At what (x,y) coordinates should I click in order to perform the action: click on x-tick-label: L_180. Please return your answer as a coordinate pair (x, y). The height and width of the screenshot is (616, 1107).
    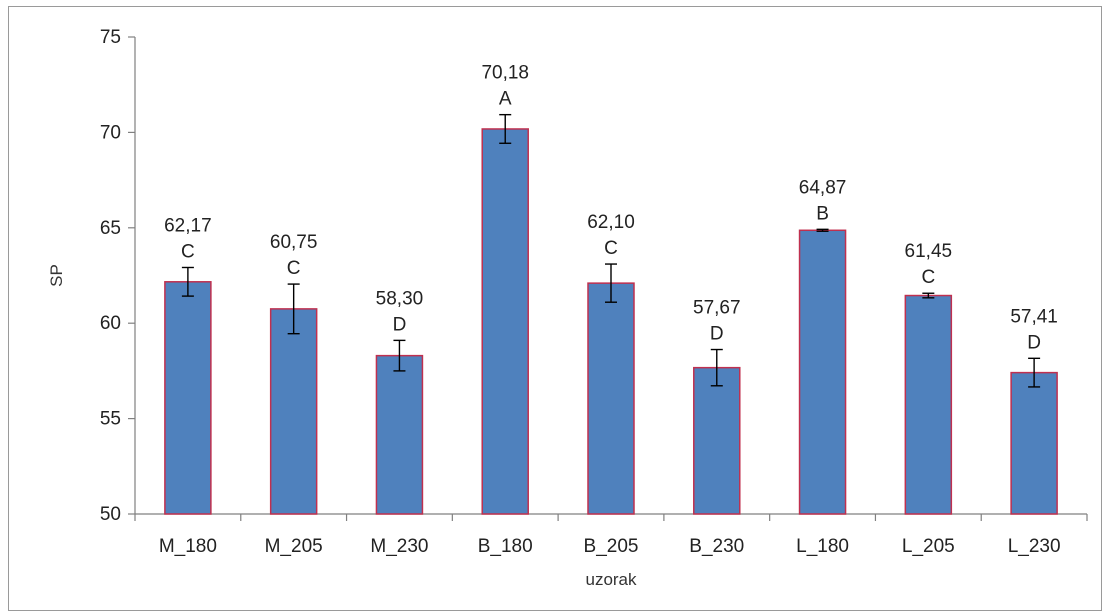
    Looking at the image, I should click on (822, 546).